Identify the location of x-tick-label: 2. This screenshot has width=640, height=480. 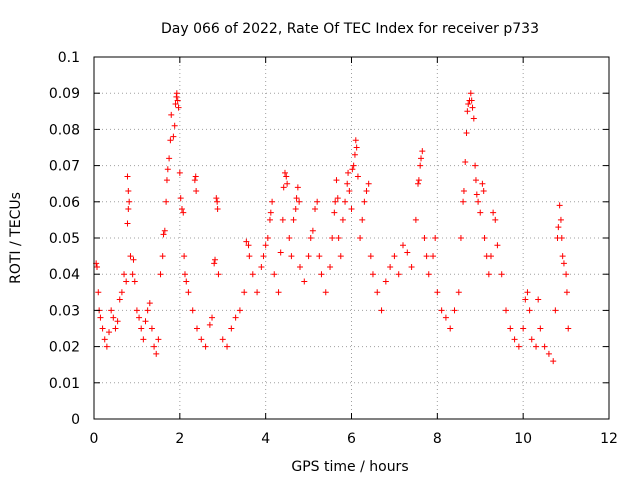
(179, 439).